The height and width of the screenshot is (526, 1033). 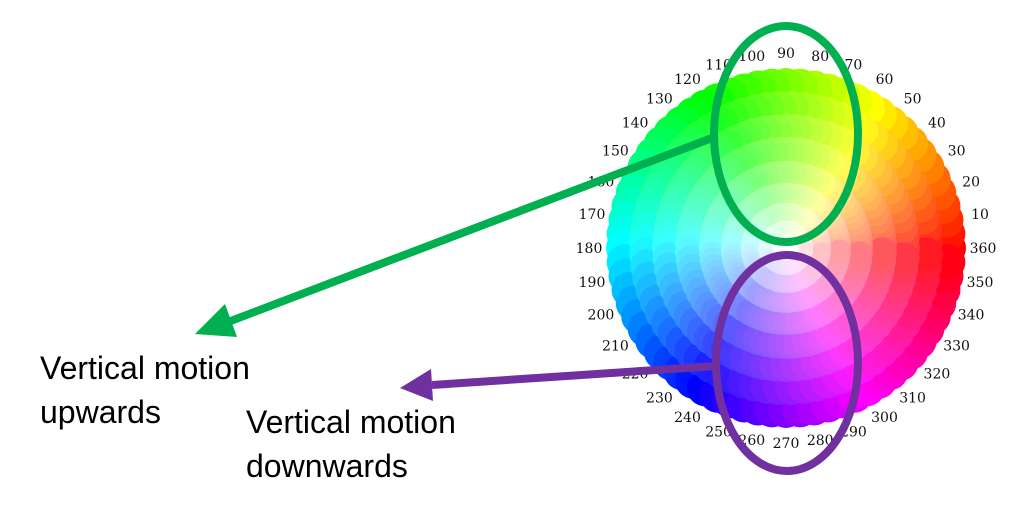 I want to click on degree-label-70: 70, so click(x=853, y=66).